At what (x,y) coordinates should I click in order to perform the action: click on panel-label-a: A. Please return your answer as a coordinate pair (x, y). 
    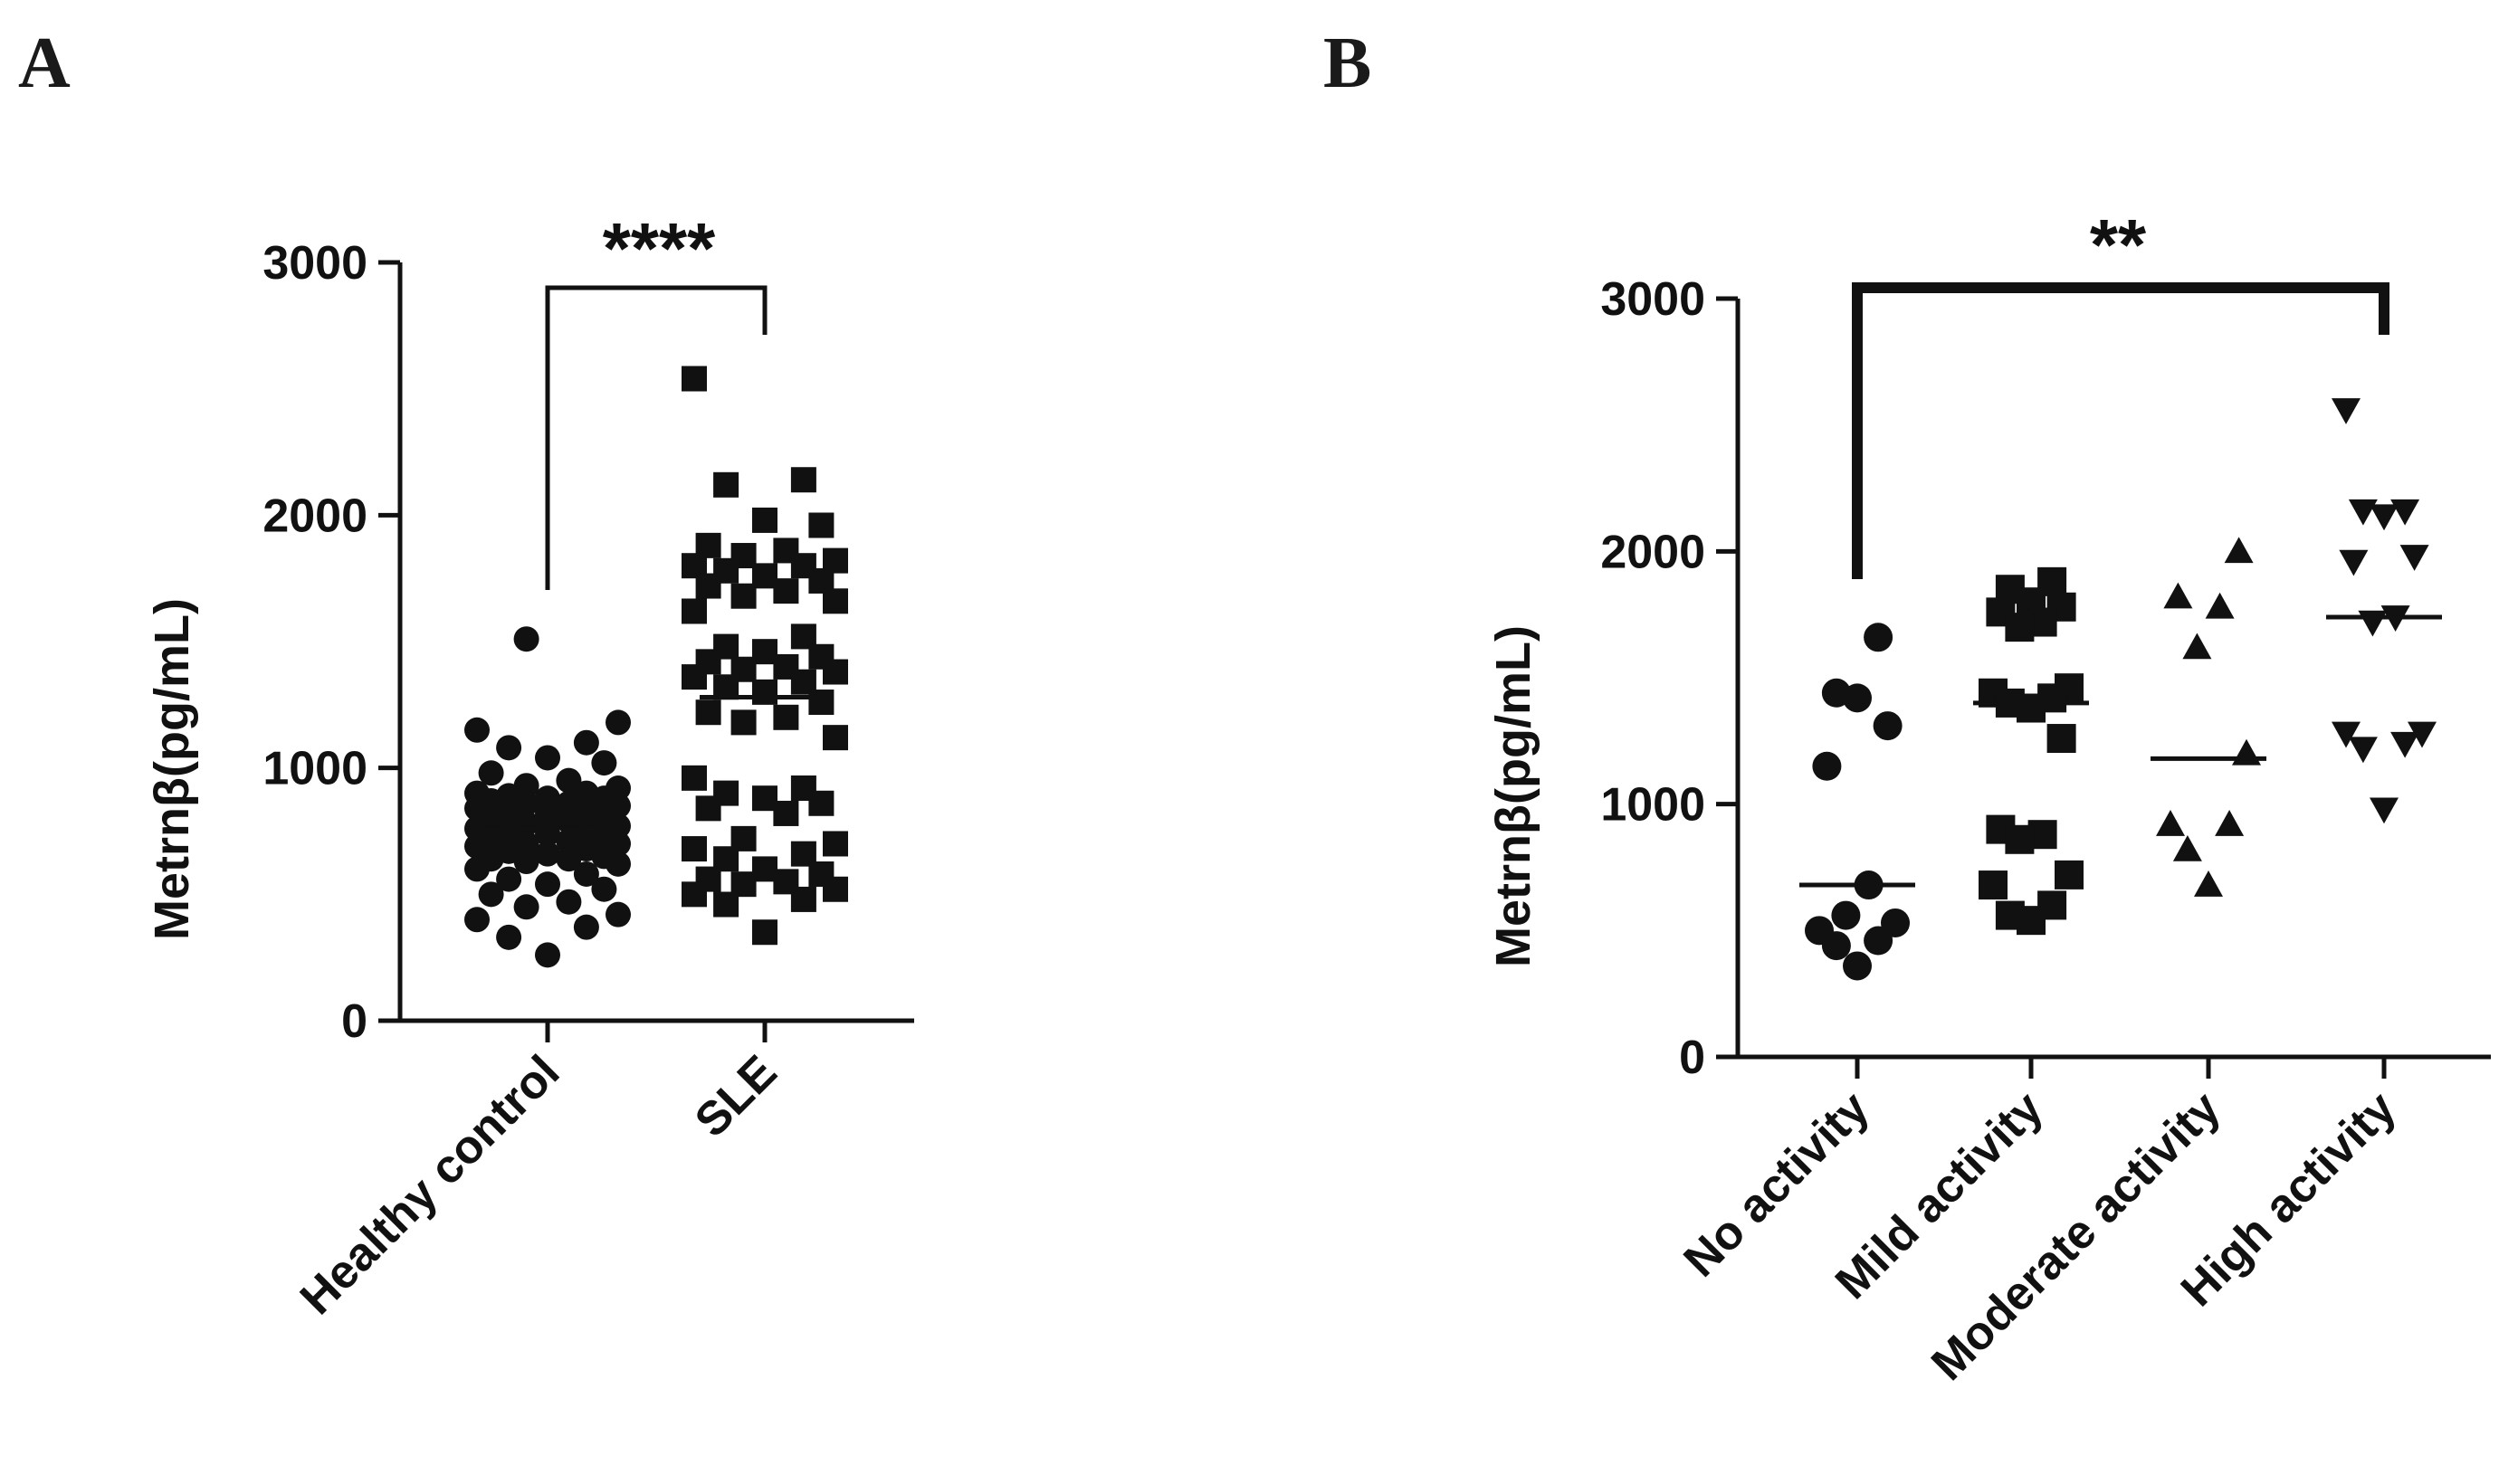
    Looking at the image, I should click on (44, 63).